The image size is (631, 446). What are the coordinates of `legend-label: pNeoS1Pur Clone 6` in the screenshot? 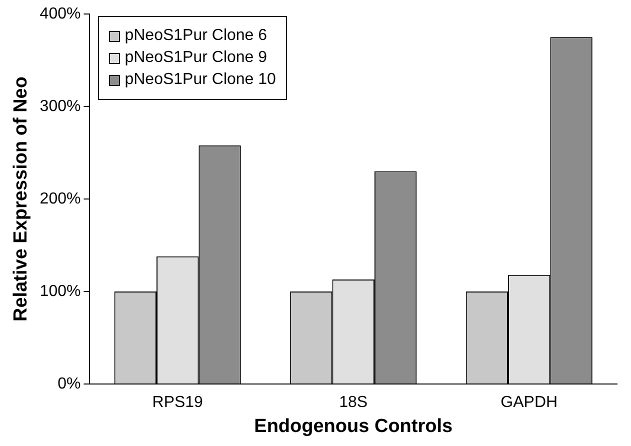 It's located at (196, 36).